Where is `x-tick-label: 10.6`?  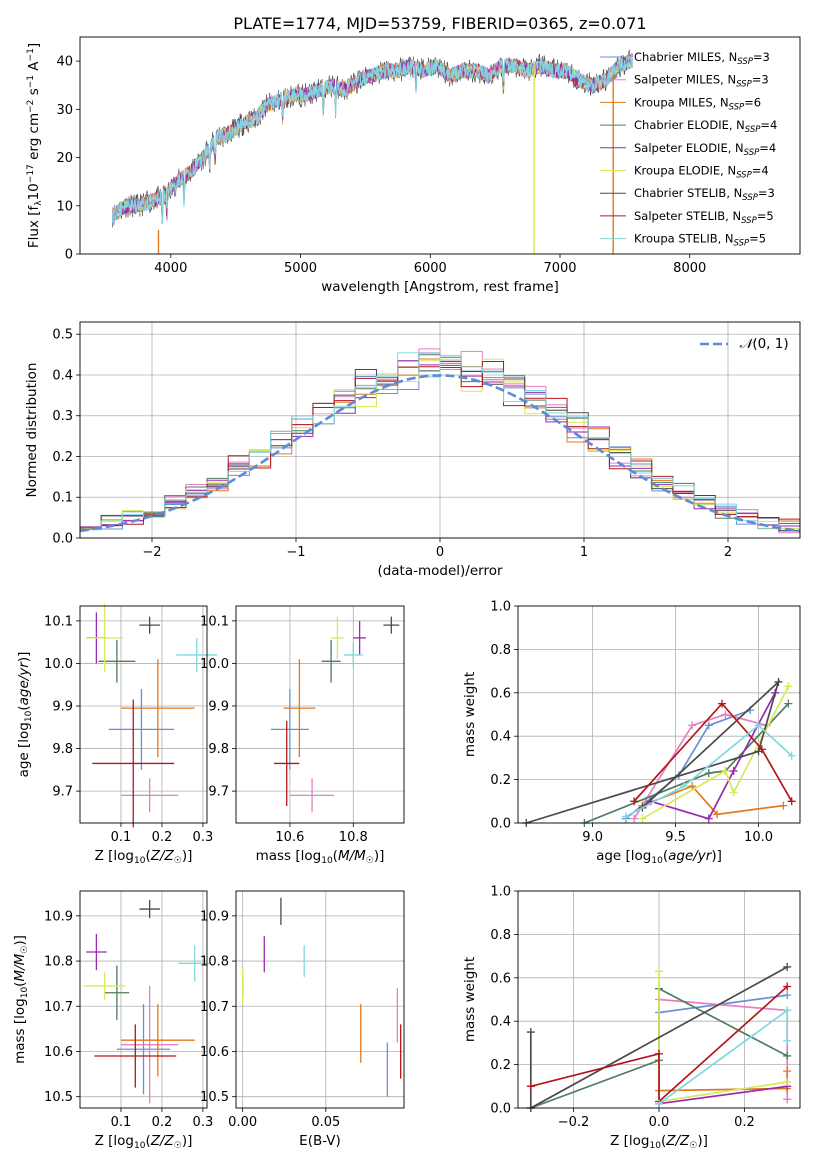
x-tick-label: 10.6 is located at coordinates (289, 837).